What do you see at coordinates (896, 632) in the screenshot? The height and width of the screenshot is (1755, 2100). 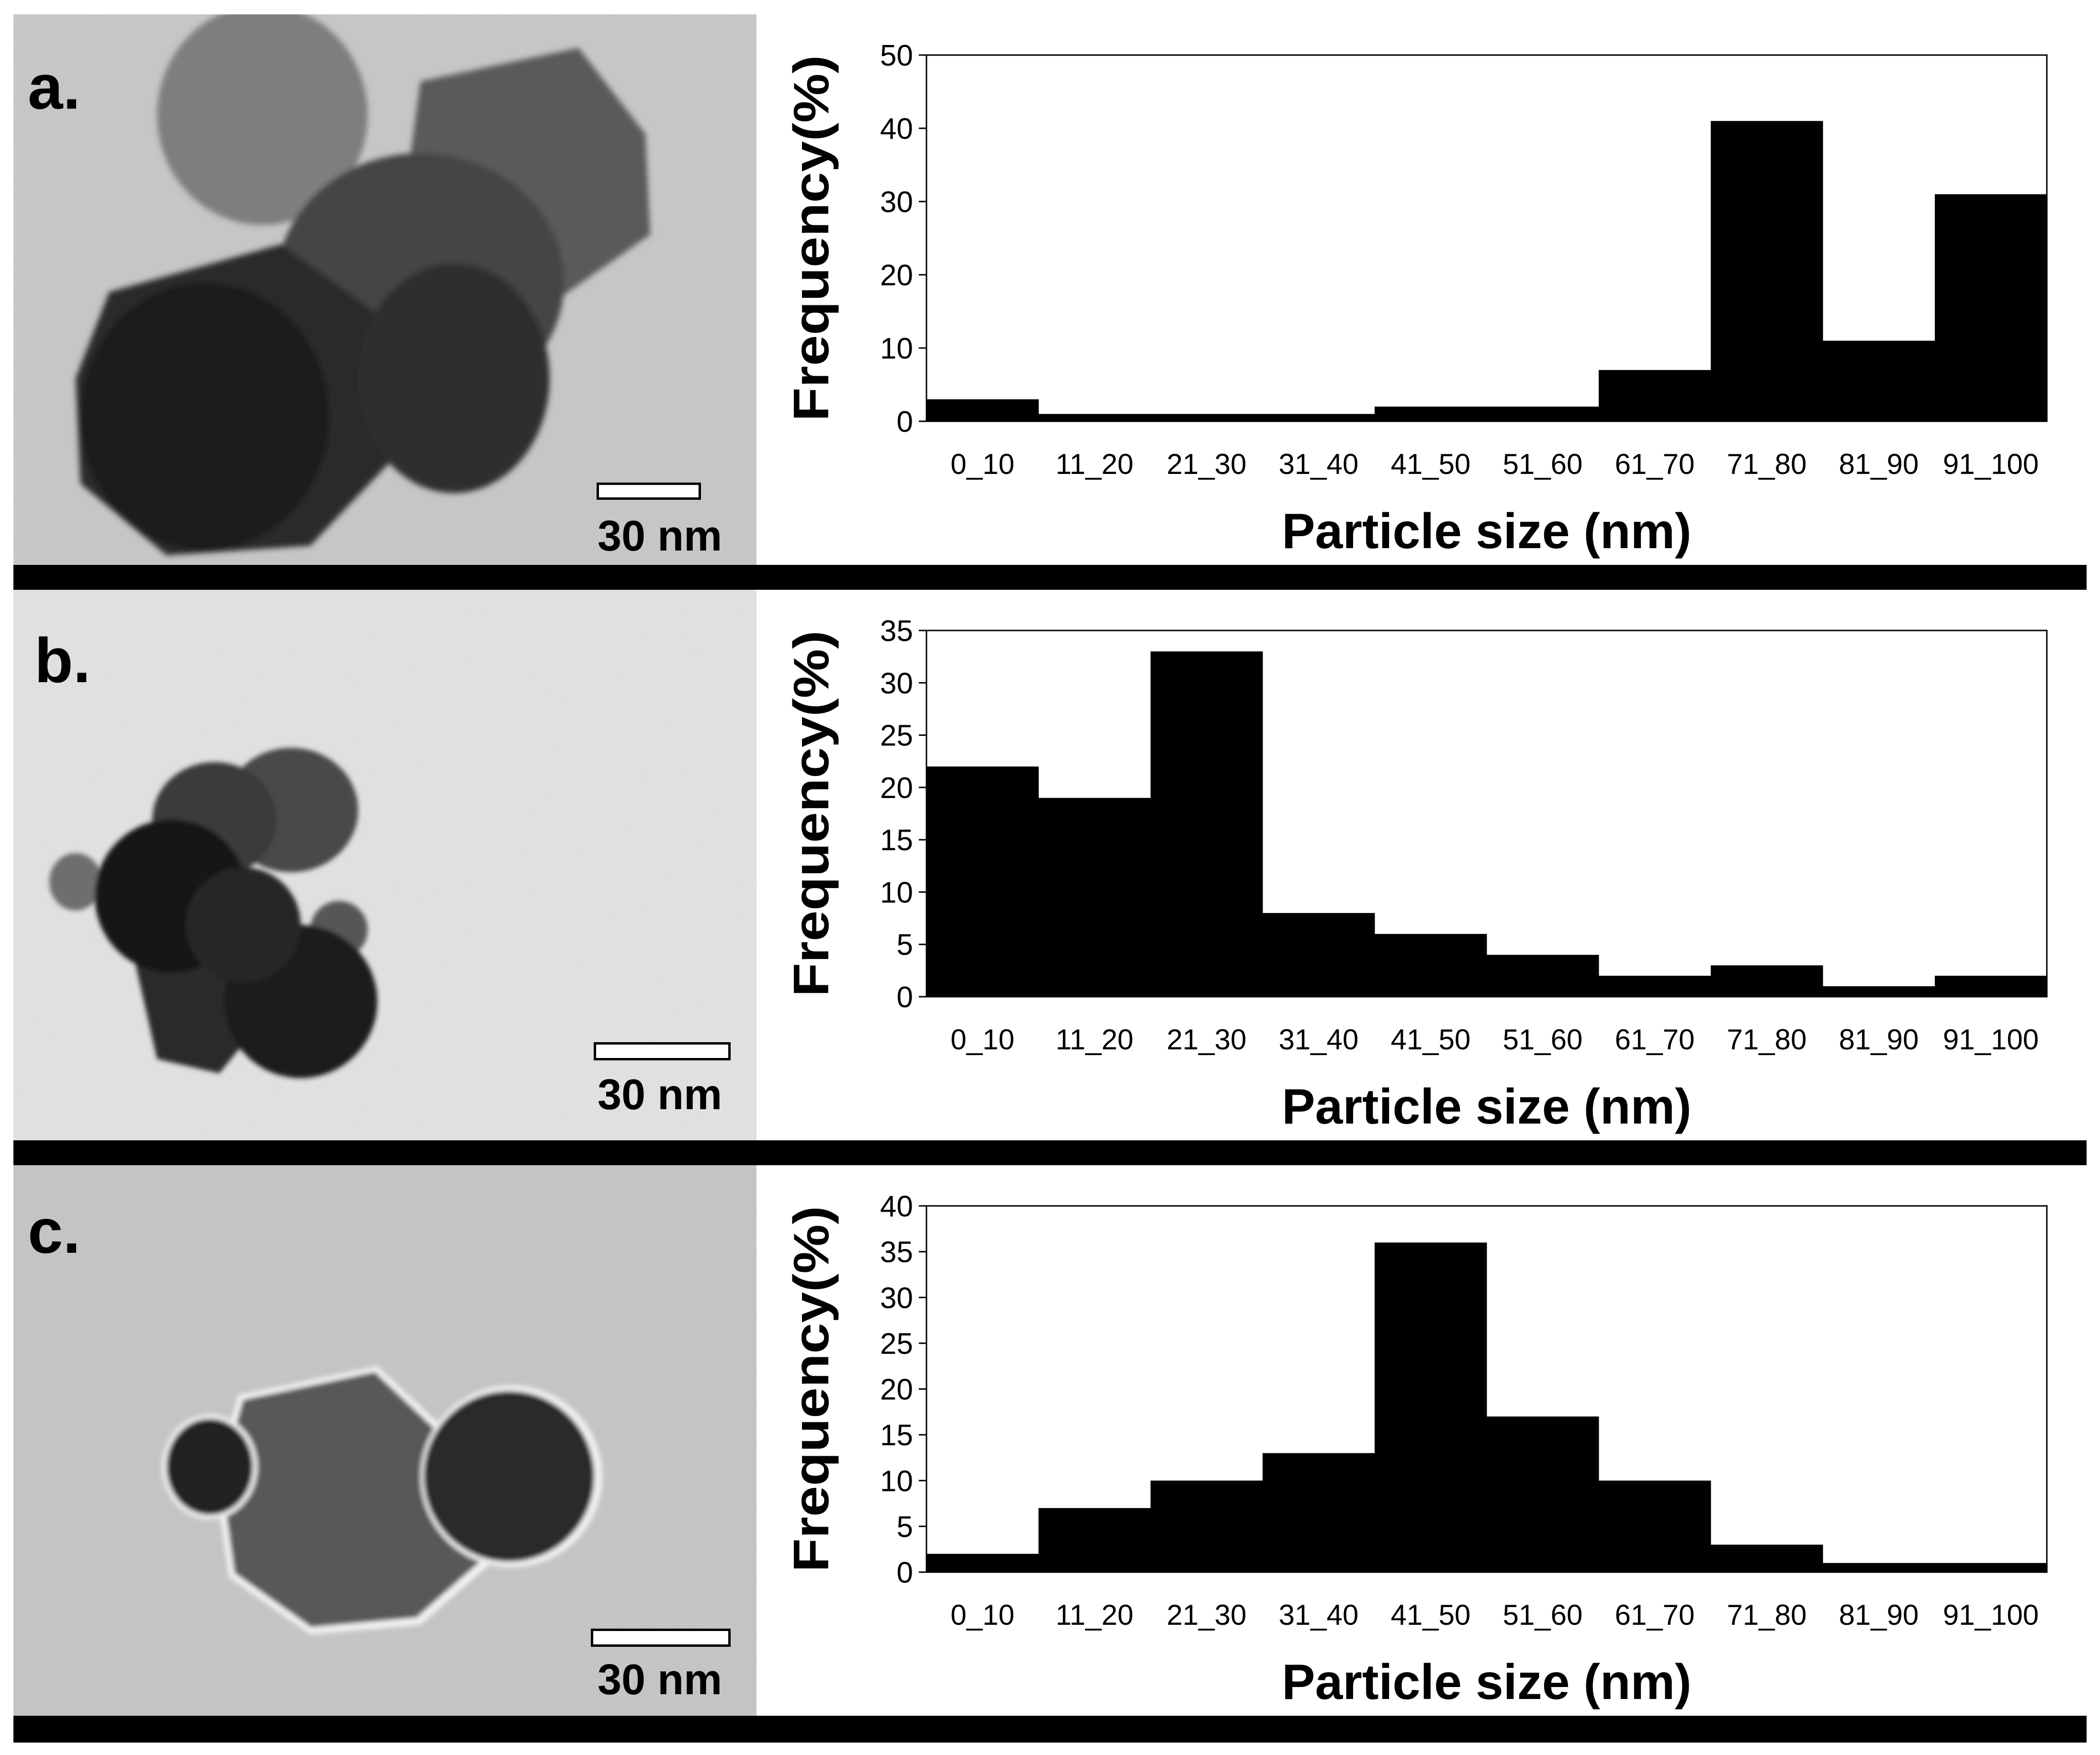 I see `y-tick-label-b-35: 35` at bounding box center [896, 632].